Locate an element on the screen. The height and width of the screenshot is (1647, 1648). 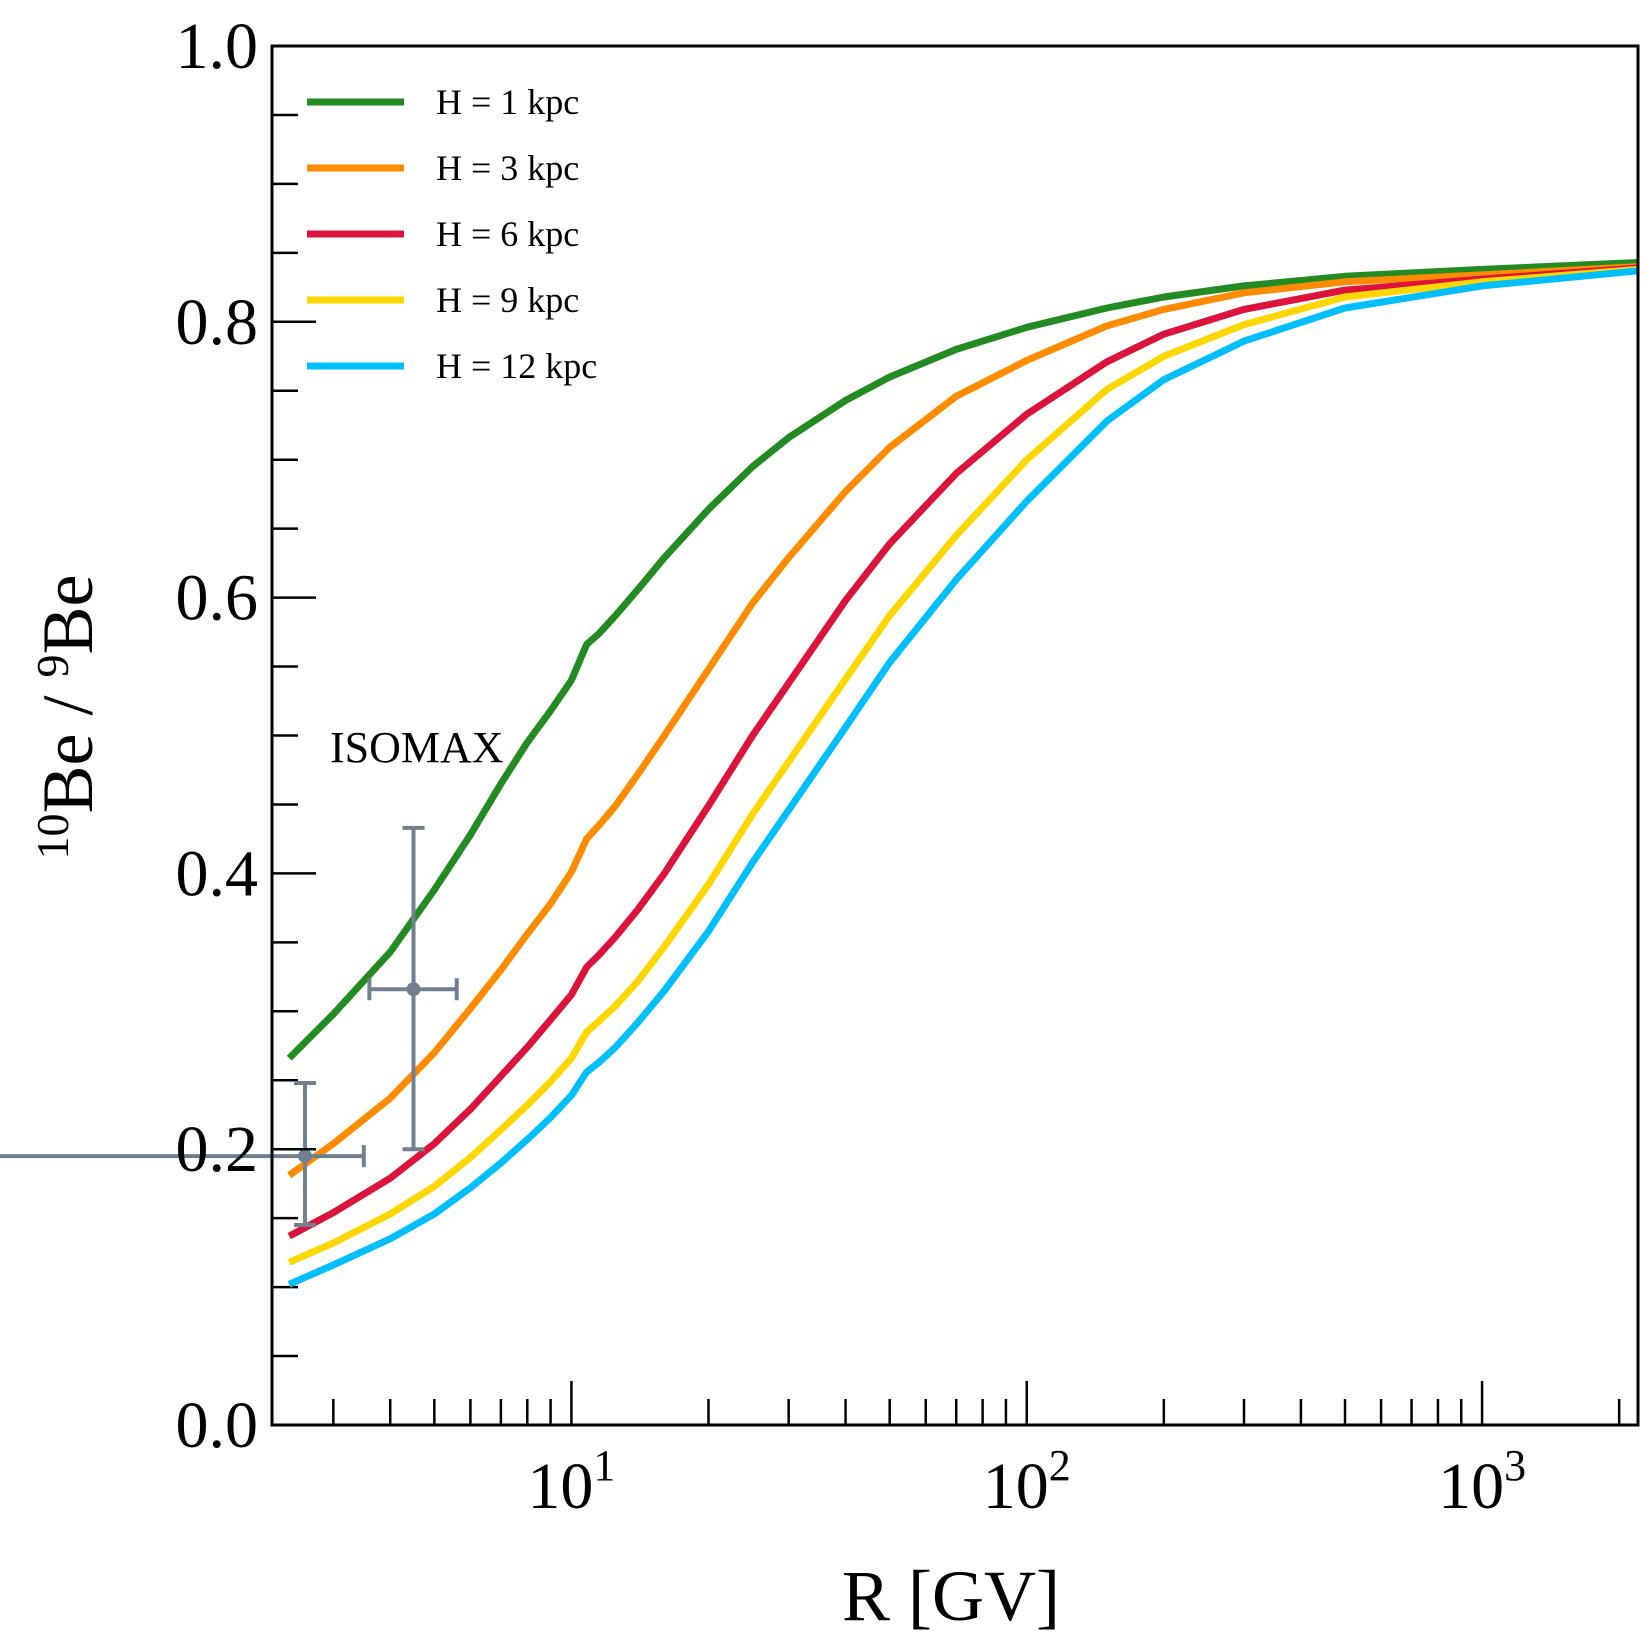
y-axis-sup-9: 9 is located at coordinates (52, 666).